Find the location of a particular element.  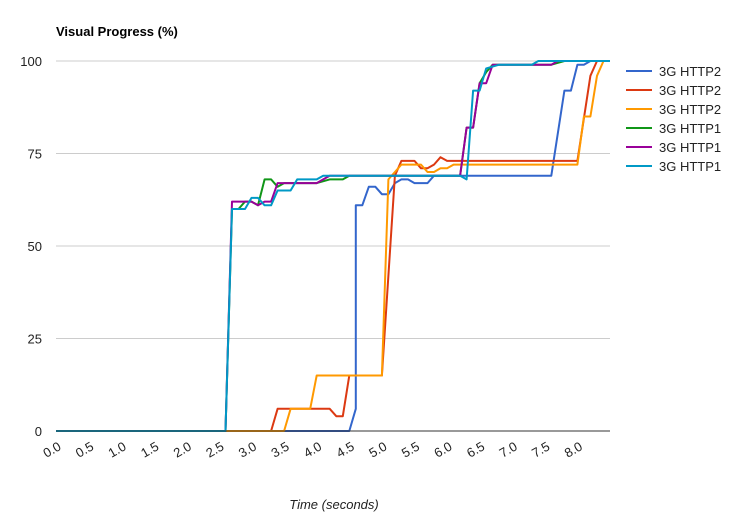

x-tick-label: 0.0 is located at coordinates (51, 450).